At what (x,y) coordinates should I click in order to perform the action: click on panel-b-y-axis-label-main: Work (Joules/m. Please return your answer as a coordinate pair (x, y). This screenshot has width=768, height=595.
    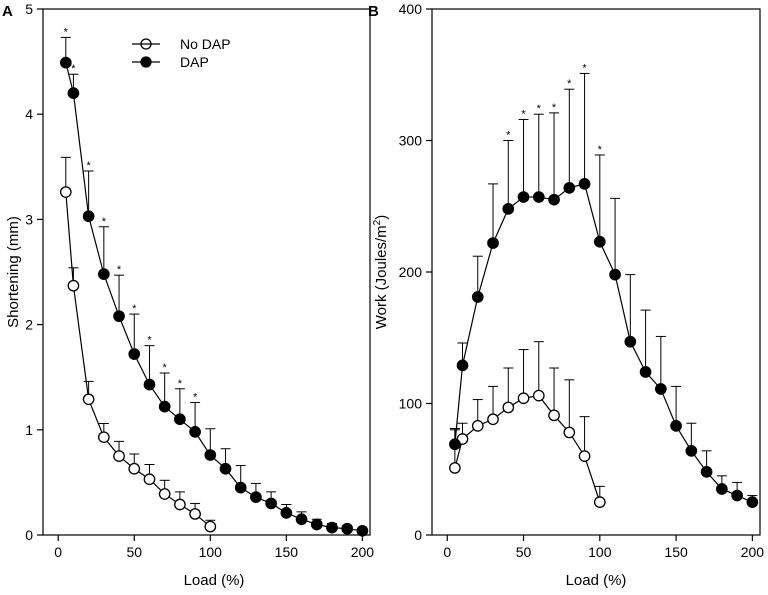
    Looking at the image, I should click on (381, 277).